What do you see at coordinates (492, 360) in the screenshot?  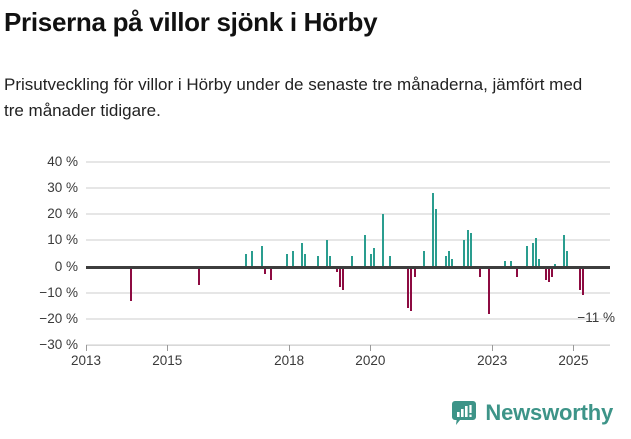 I see `x-axis-tick-label: 2023` at bounding box center [492, 360].